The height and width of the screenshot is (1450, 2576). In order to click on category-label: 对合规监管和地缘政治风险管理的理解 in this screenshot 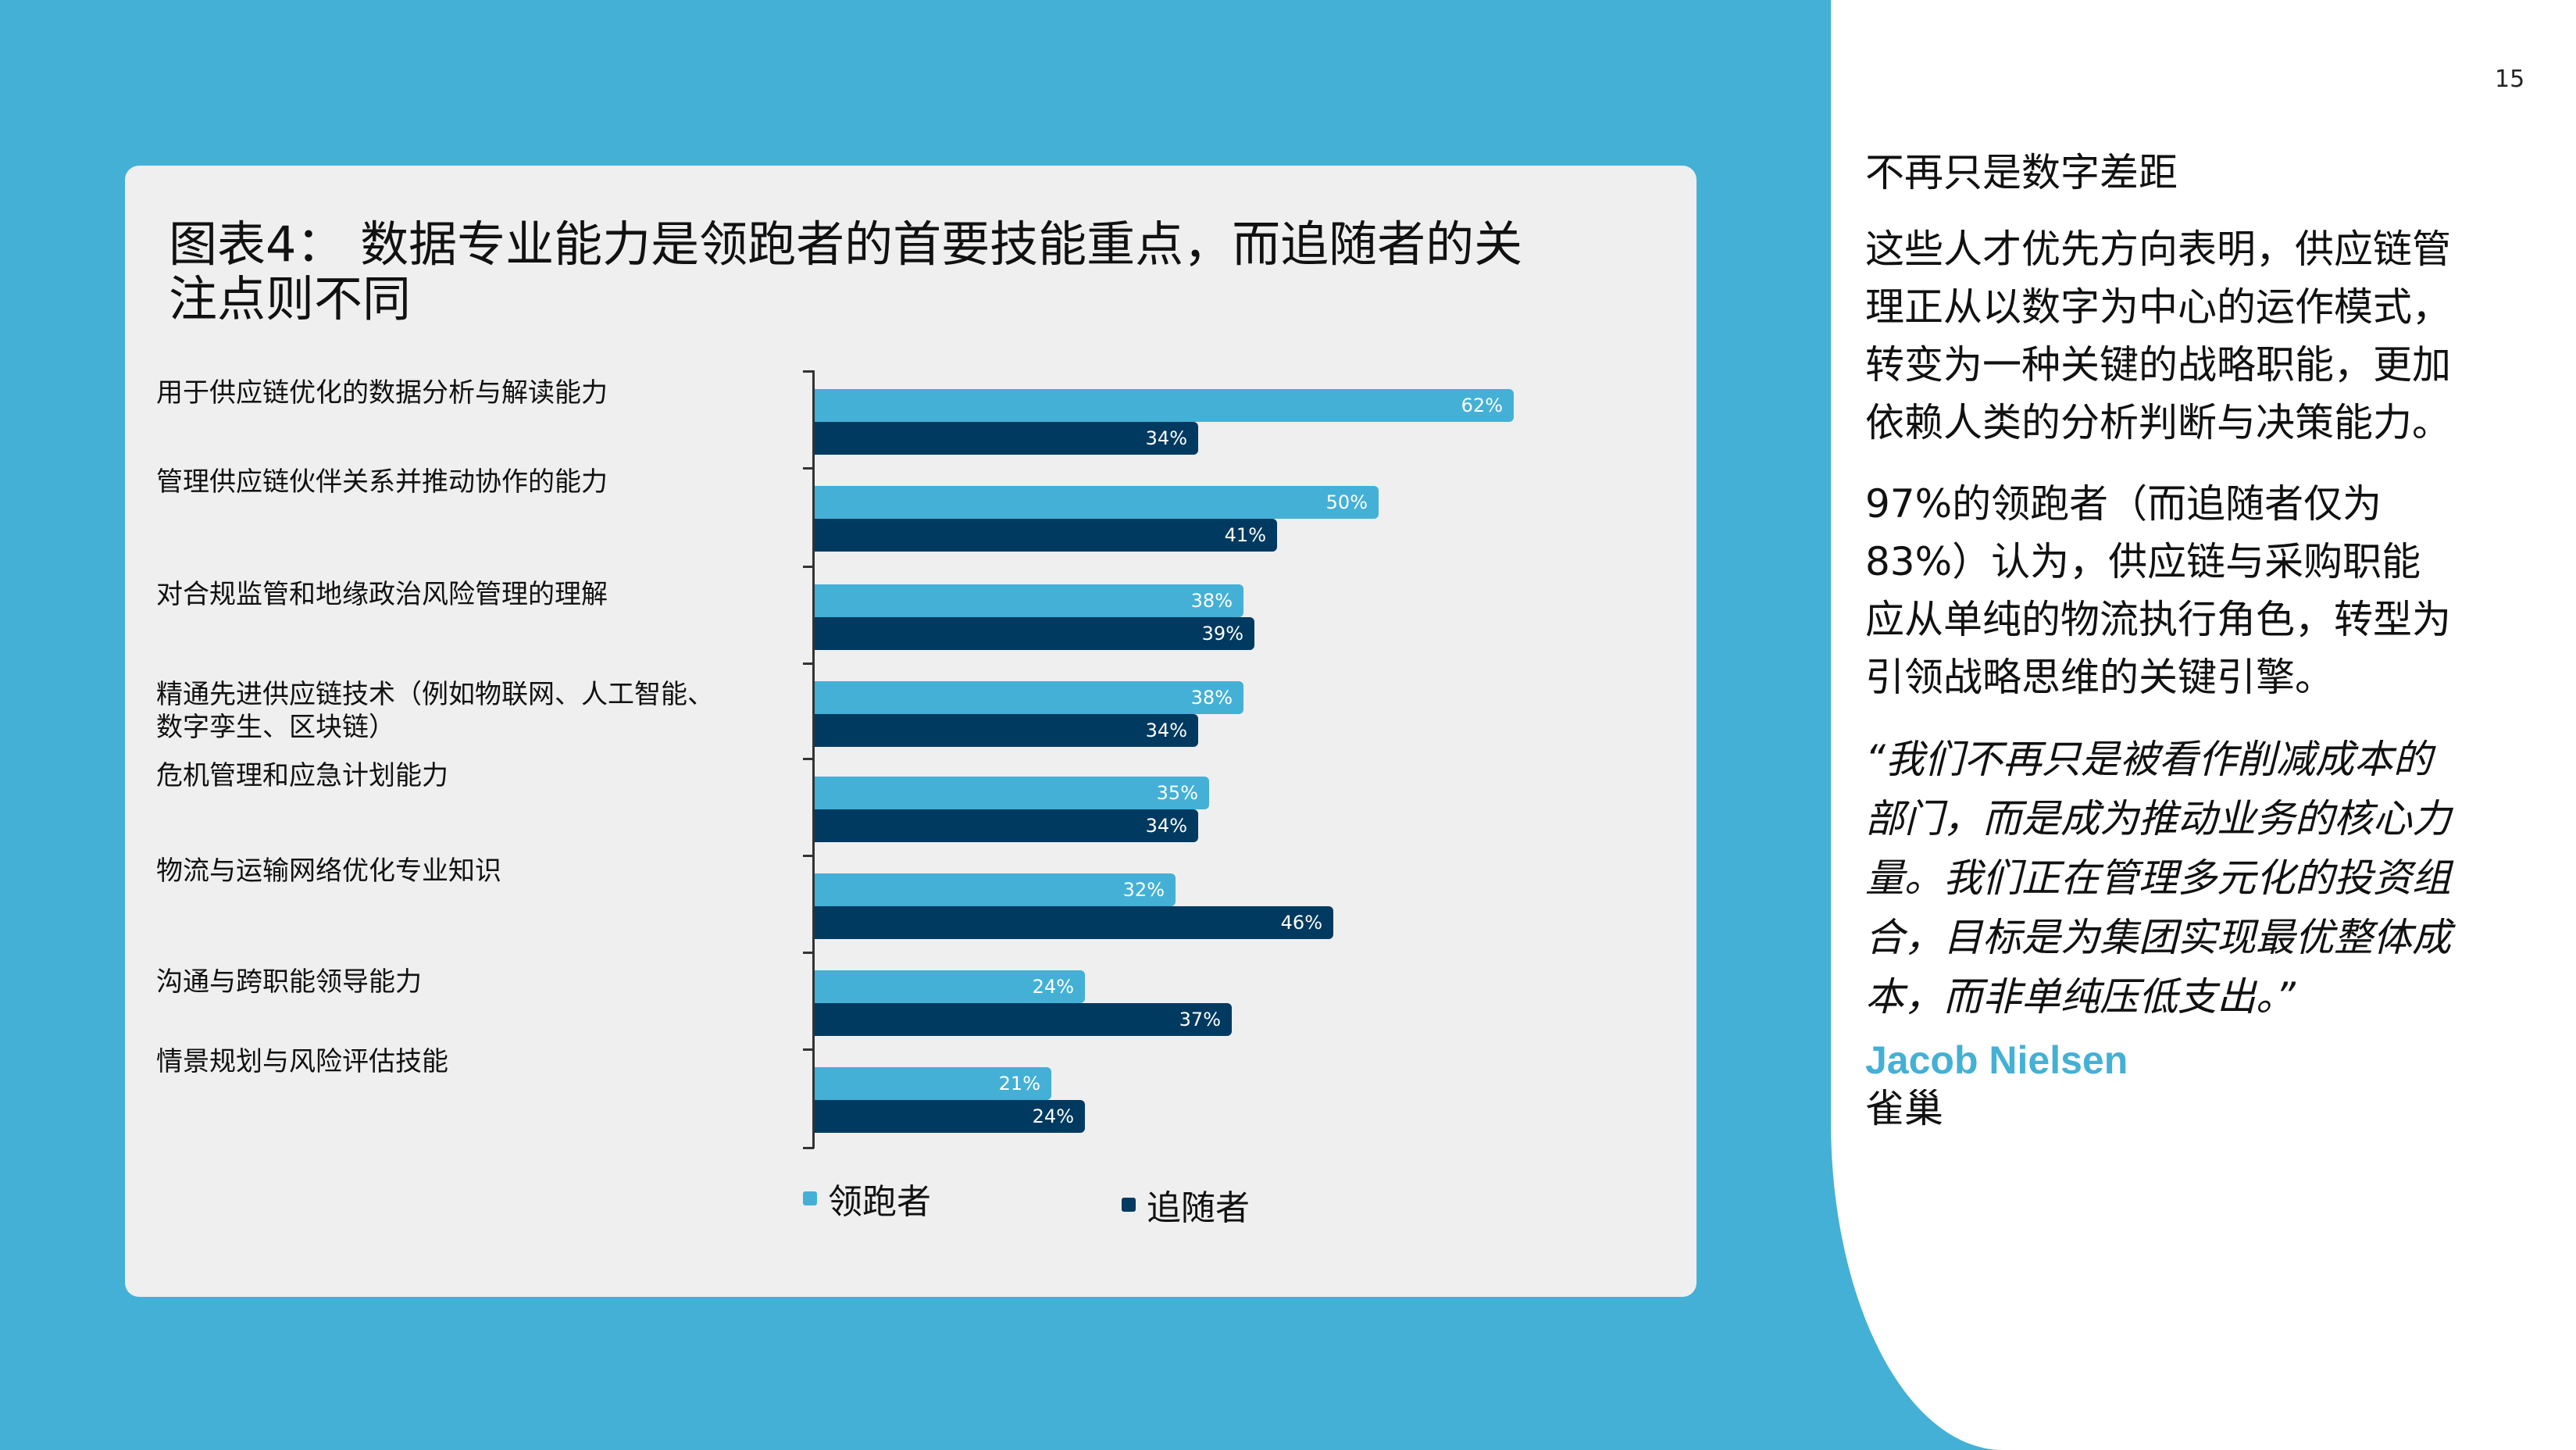, I will do `click(382, 594)`.